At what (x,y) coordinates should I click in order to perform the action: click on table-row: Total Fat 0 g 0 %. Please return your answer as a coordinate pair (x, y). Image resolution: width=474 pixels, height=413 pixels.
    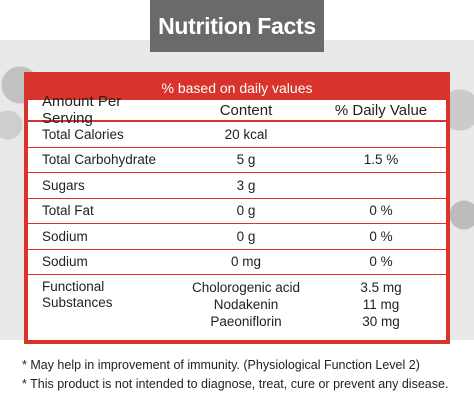
    Looking at the image, I should click on (237, 211).